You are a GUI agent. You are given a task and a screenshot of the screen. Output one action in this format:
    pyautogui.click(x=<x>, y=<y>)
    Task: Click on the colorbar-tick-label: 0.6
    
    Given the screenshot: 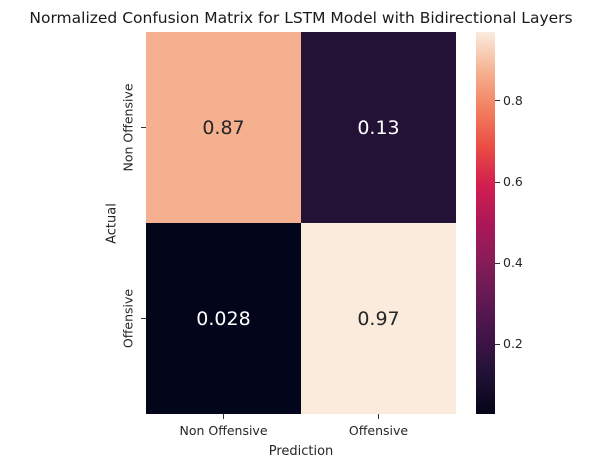 What is the action you would take?
    pyautogui.click(x=513, y=182)
    